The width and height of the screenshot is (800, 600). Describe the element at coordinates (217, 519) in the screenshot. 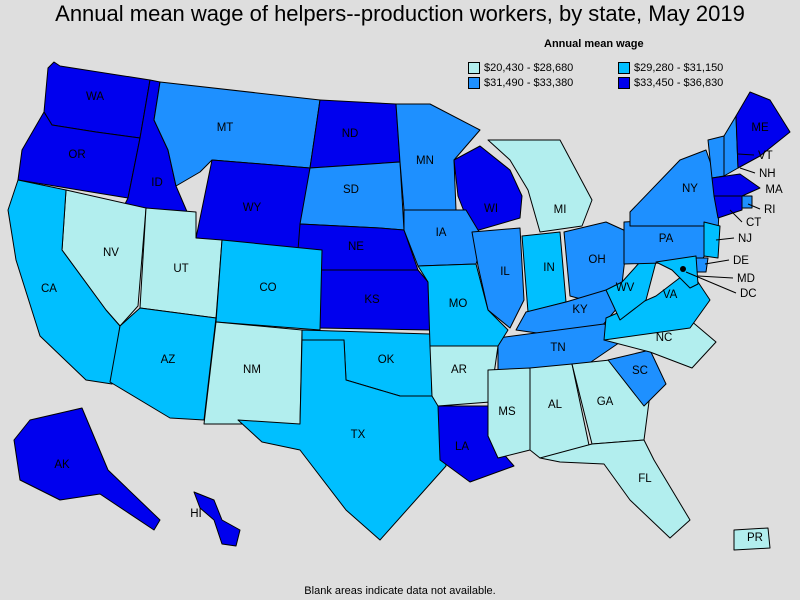

I see `state-hi` at that location.